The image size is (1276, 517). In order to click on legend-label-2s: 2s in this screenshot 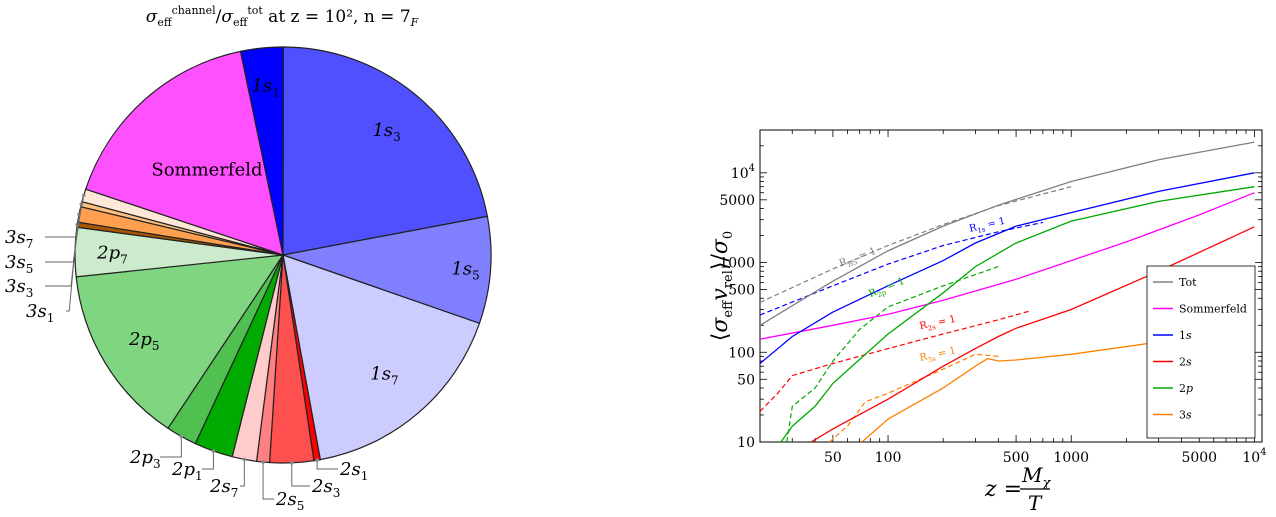, I will do `click(1185, 362)`.